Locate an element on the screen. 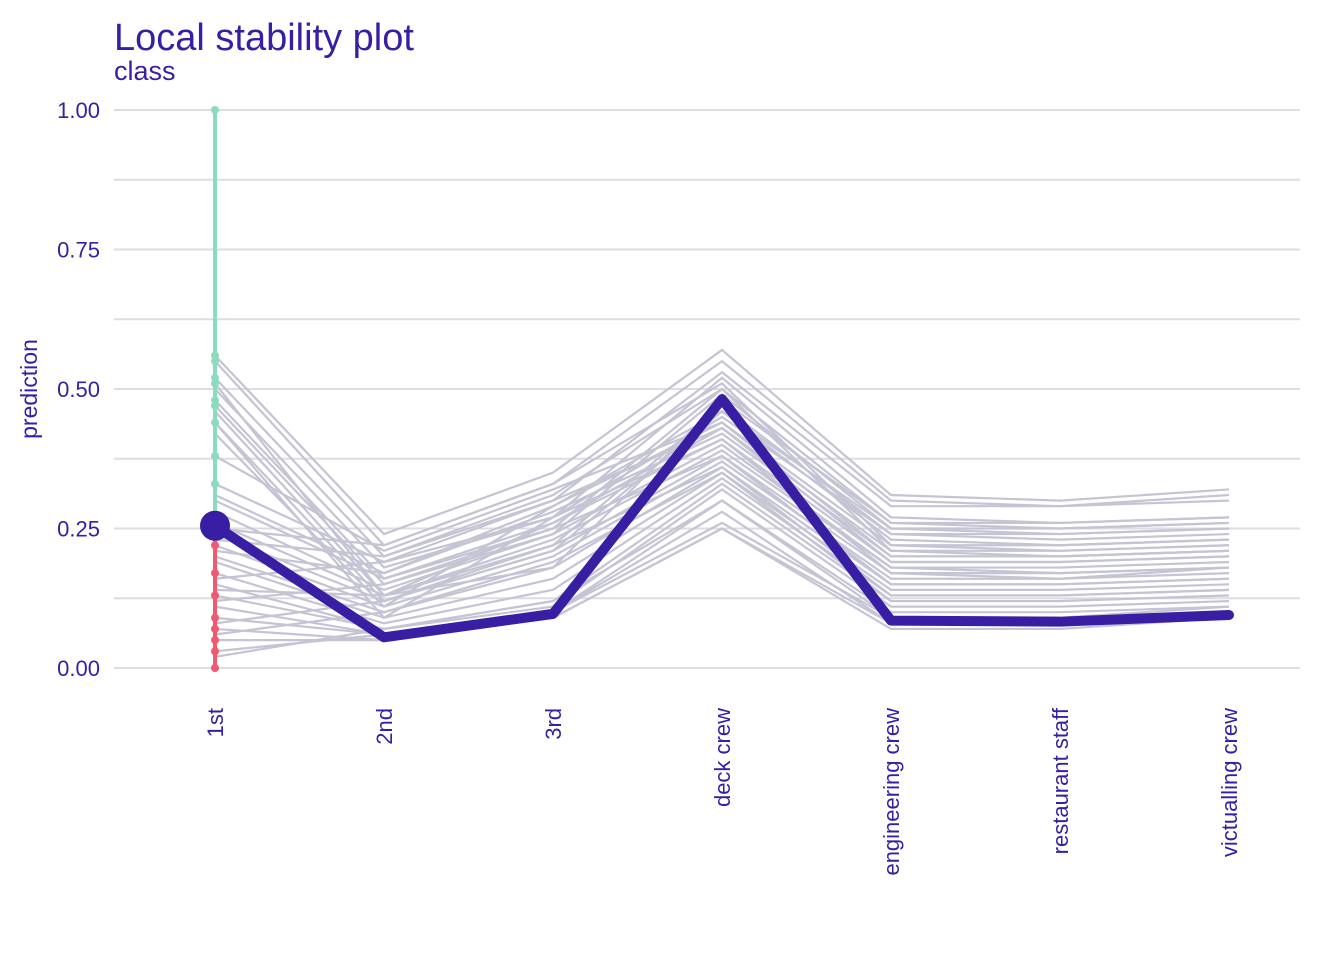  x-tick-label: 2nd is located at coordinates (384, 726).